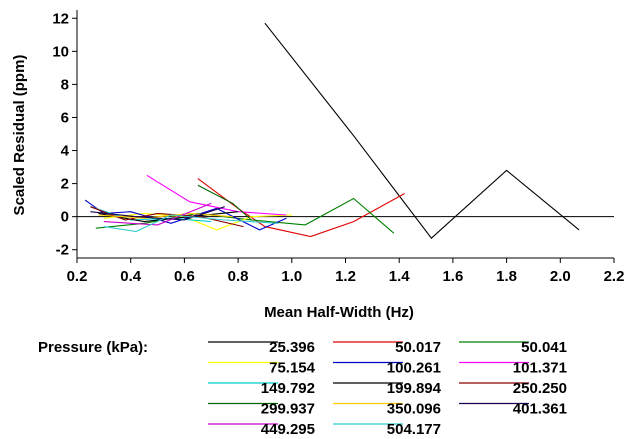 This screenshot has height=439, width=626. I want to click on legend-label: 75.154, so click(292, 368).